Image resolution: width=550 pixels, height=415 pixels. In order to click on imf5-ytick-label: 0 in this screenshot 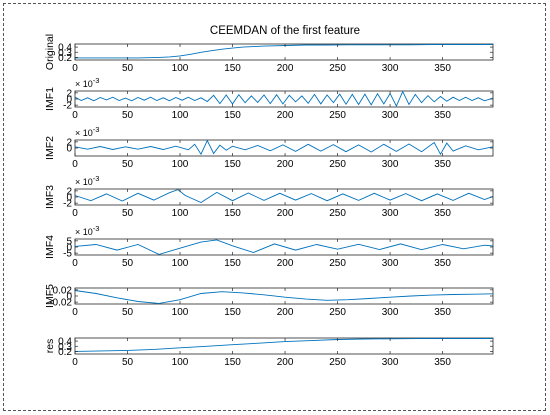, I will do `click(69, 297)`.